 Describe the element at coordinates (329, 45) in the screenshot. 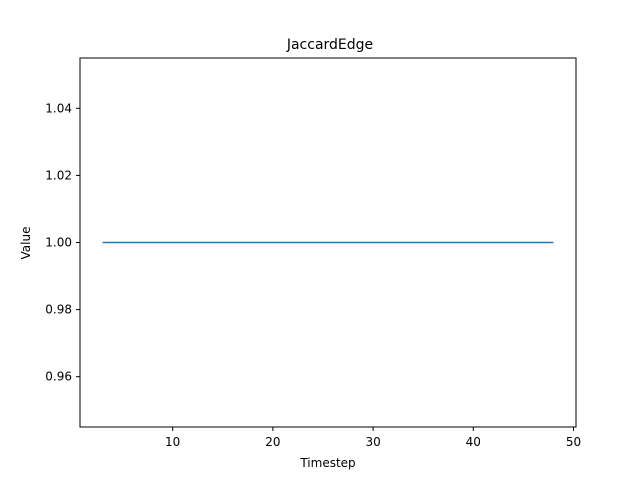

I see `chart-title: JaccardEdge` at that location.